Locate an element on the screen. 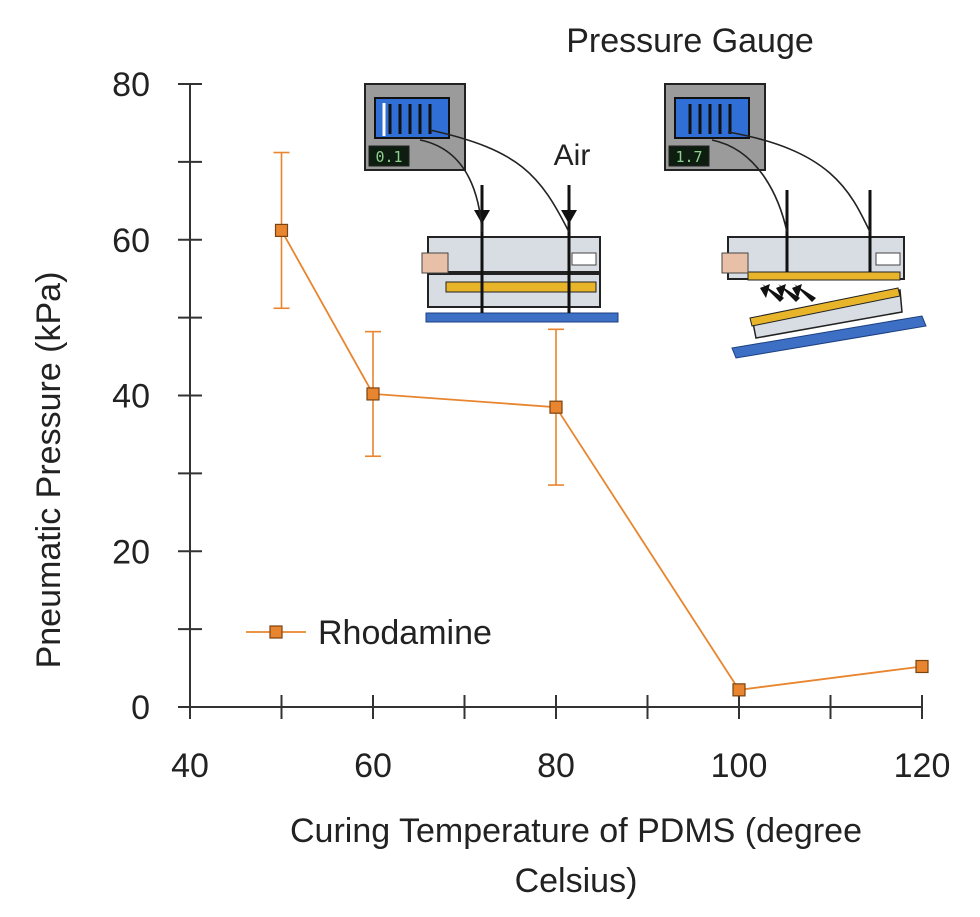  y-tick-label: 0 is located at coordinates (140, 708).